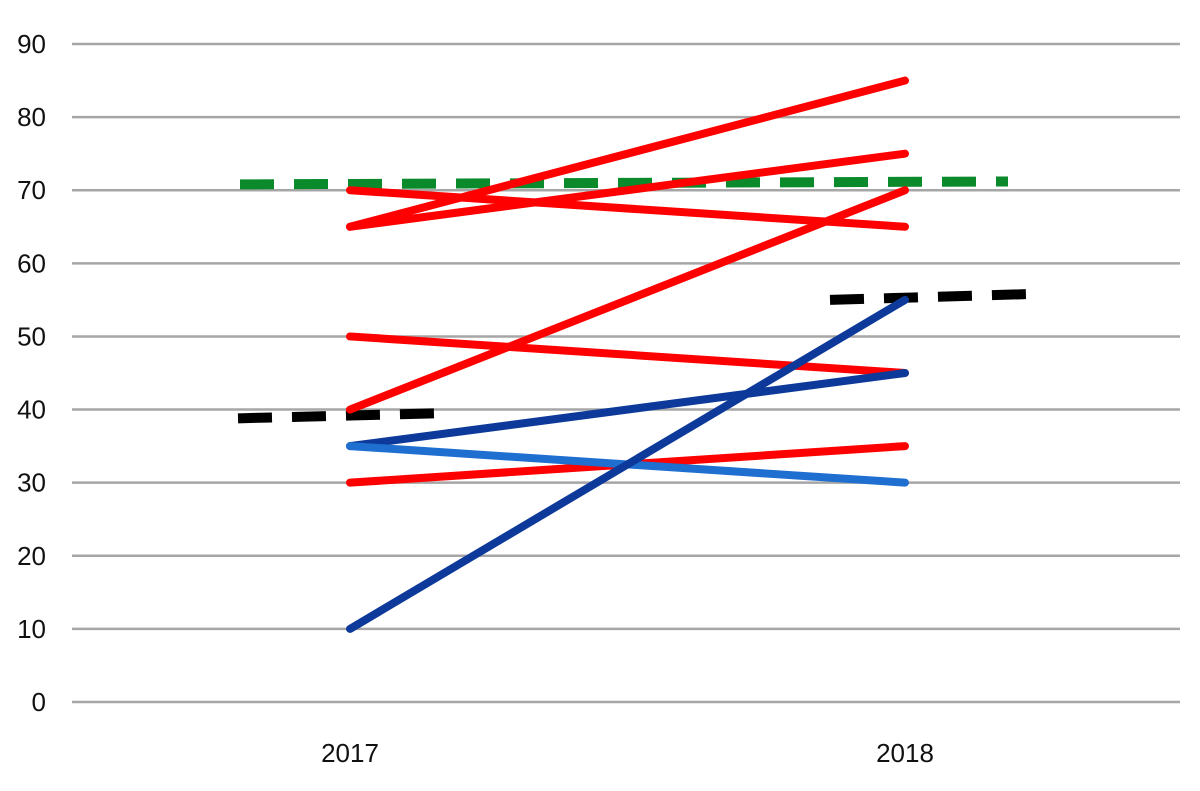  I want to click on y-tick-label: 10, so click(31, 629).